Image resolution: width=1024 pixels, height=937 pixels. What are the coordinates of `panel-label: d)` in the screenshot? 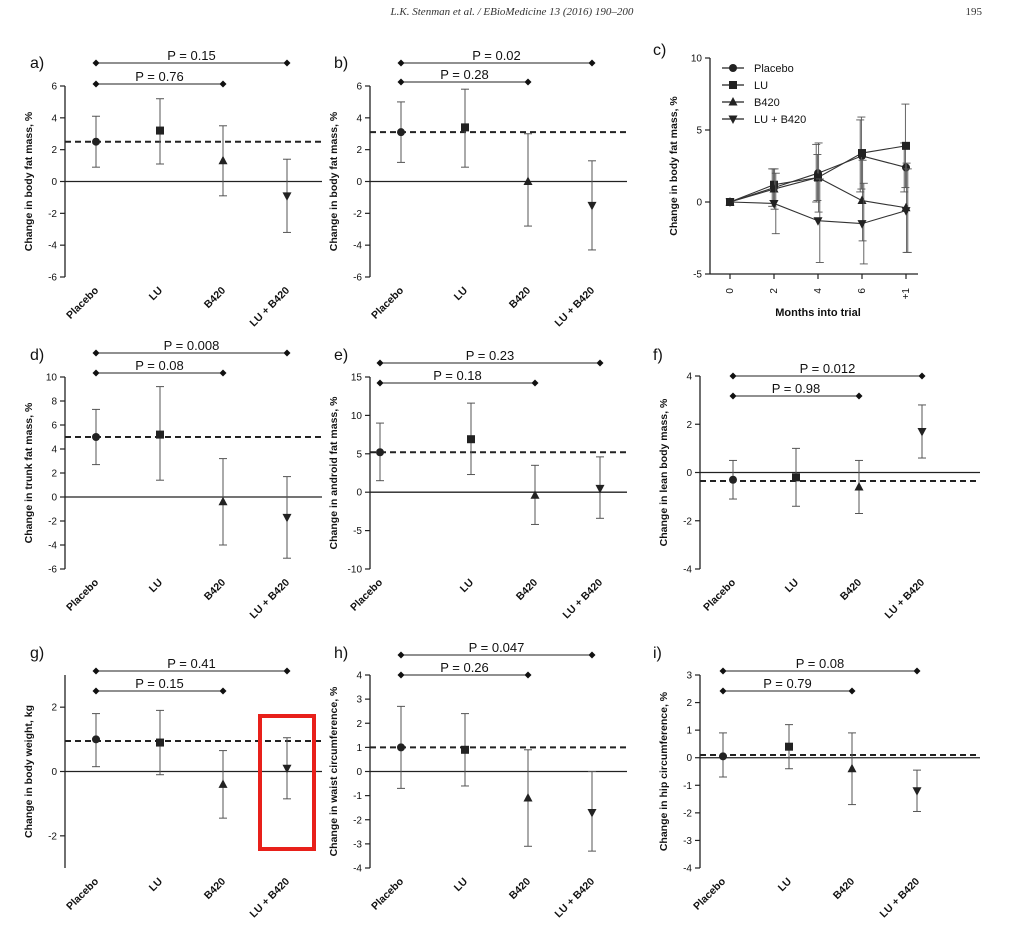 It's located at (37, 355).